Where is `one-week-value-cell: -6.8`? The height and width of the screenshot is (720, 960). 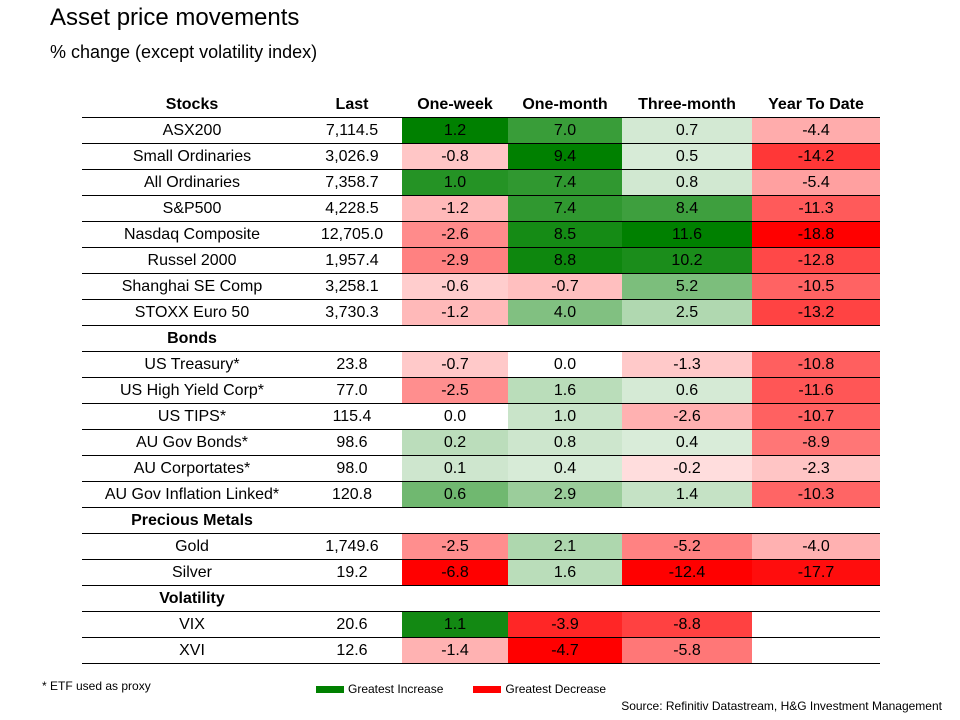 one-week-value-cell: -6.8 is located at coordinates (455, 572).